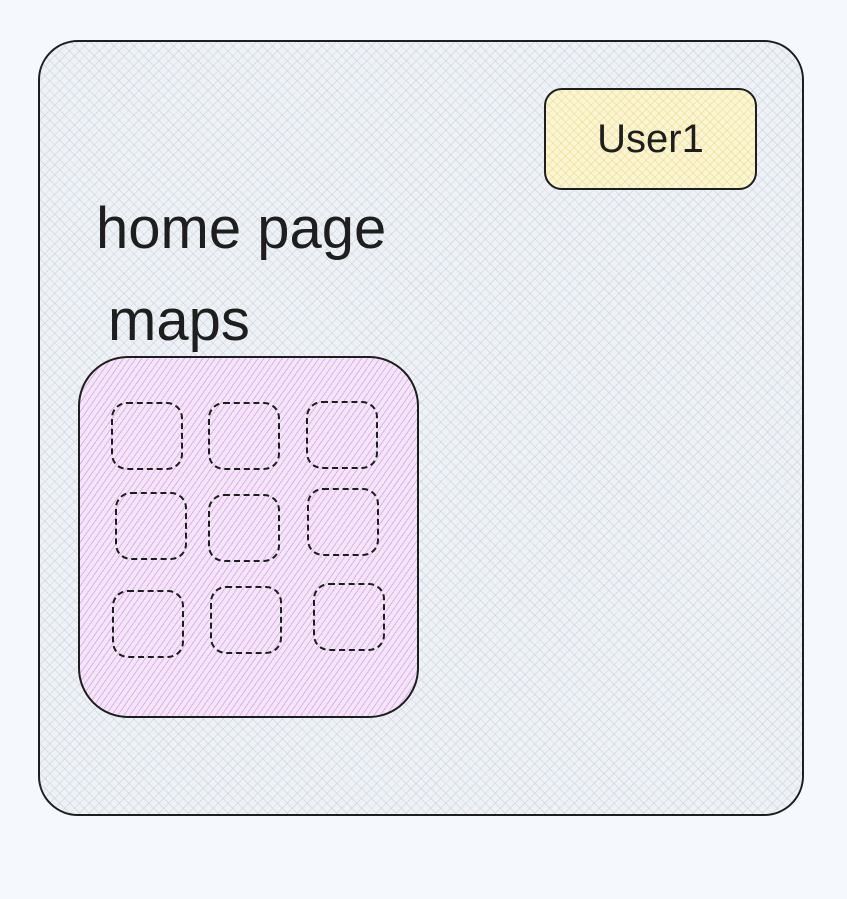 Image resolution: width=847 pixels, height=899 pixels. I want to click on user-badge-button: User1, so click(650, 139).